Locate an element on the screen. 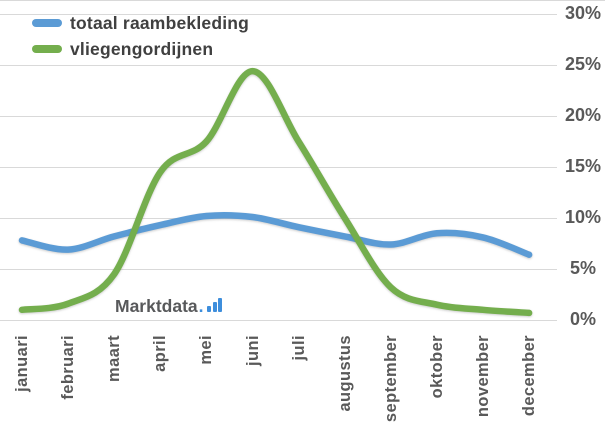 This screenshot has height=429, width=605. y-tick-20%: 20% is located at coordinates (583, 115).